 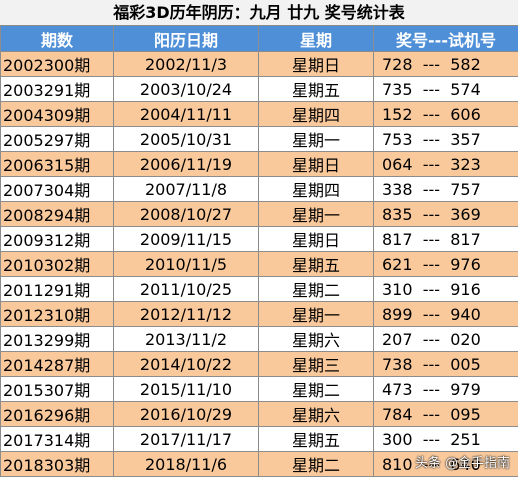 What do you see at coordinates (446, 314) in the screenshot?
I see `draw-cell: 899 --- 940` at bounding box center [446, 314].